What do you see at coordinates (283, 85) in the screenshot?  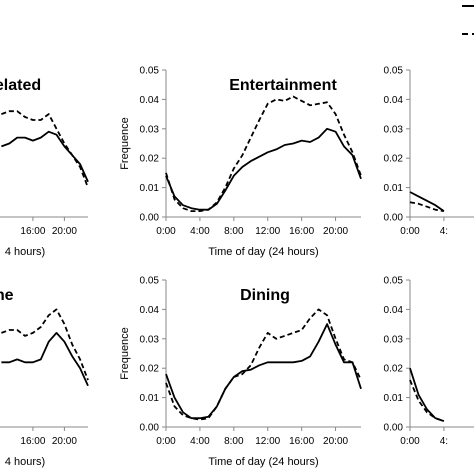 I see `panel-title: Entertainment` at bounding box center [283, 85].